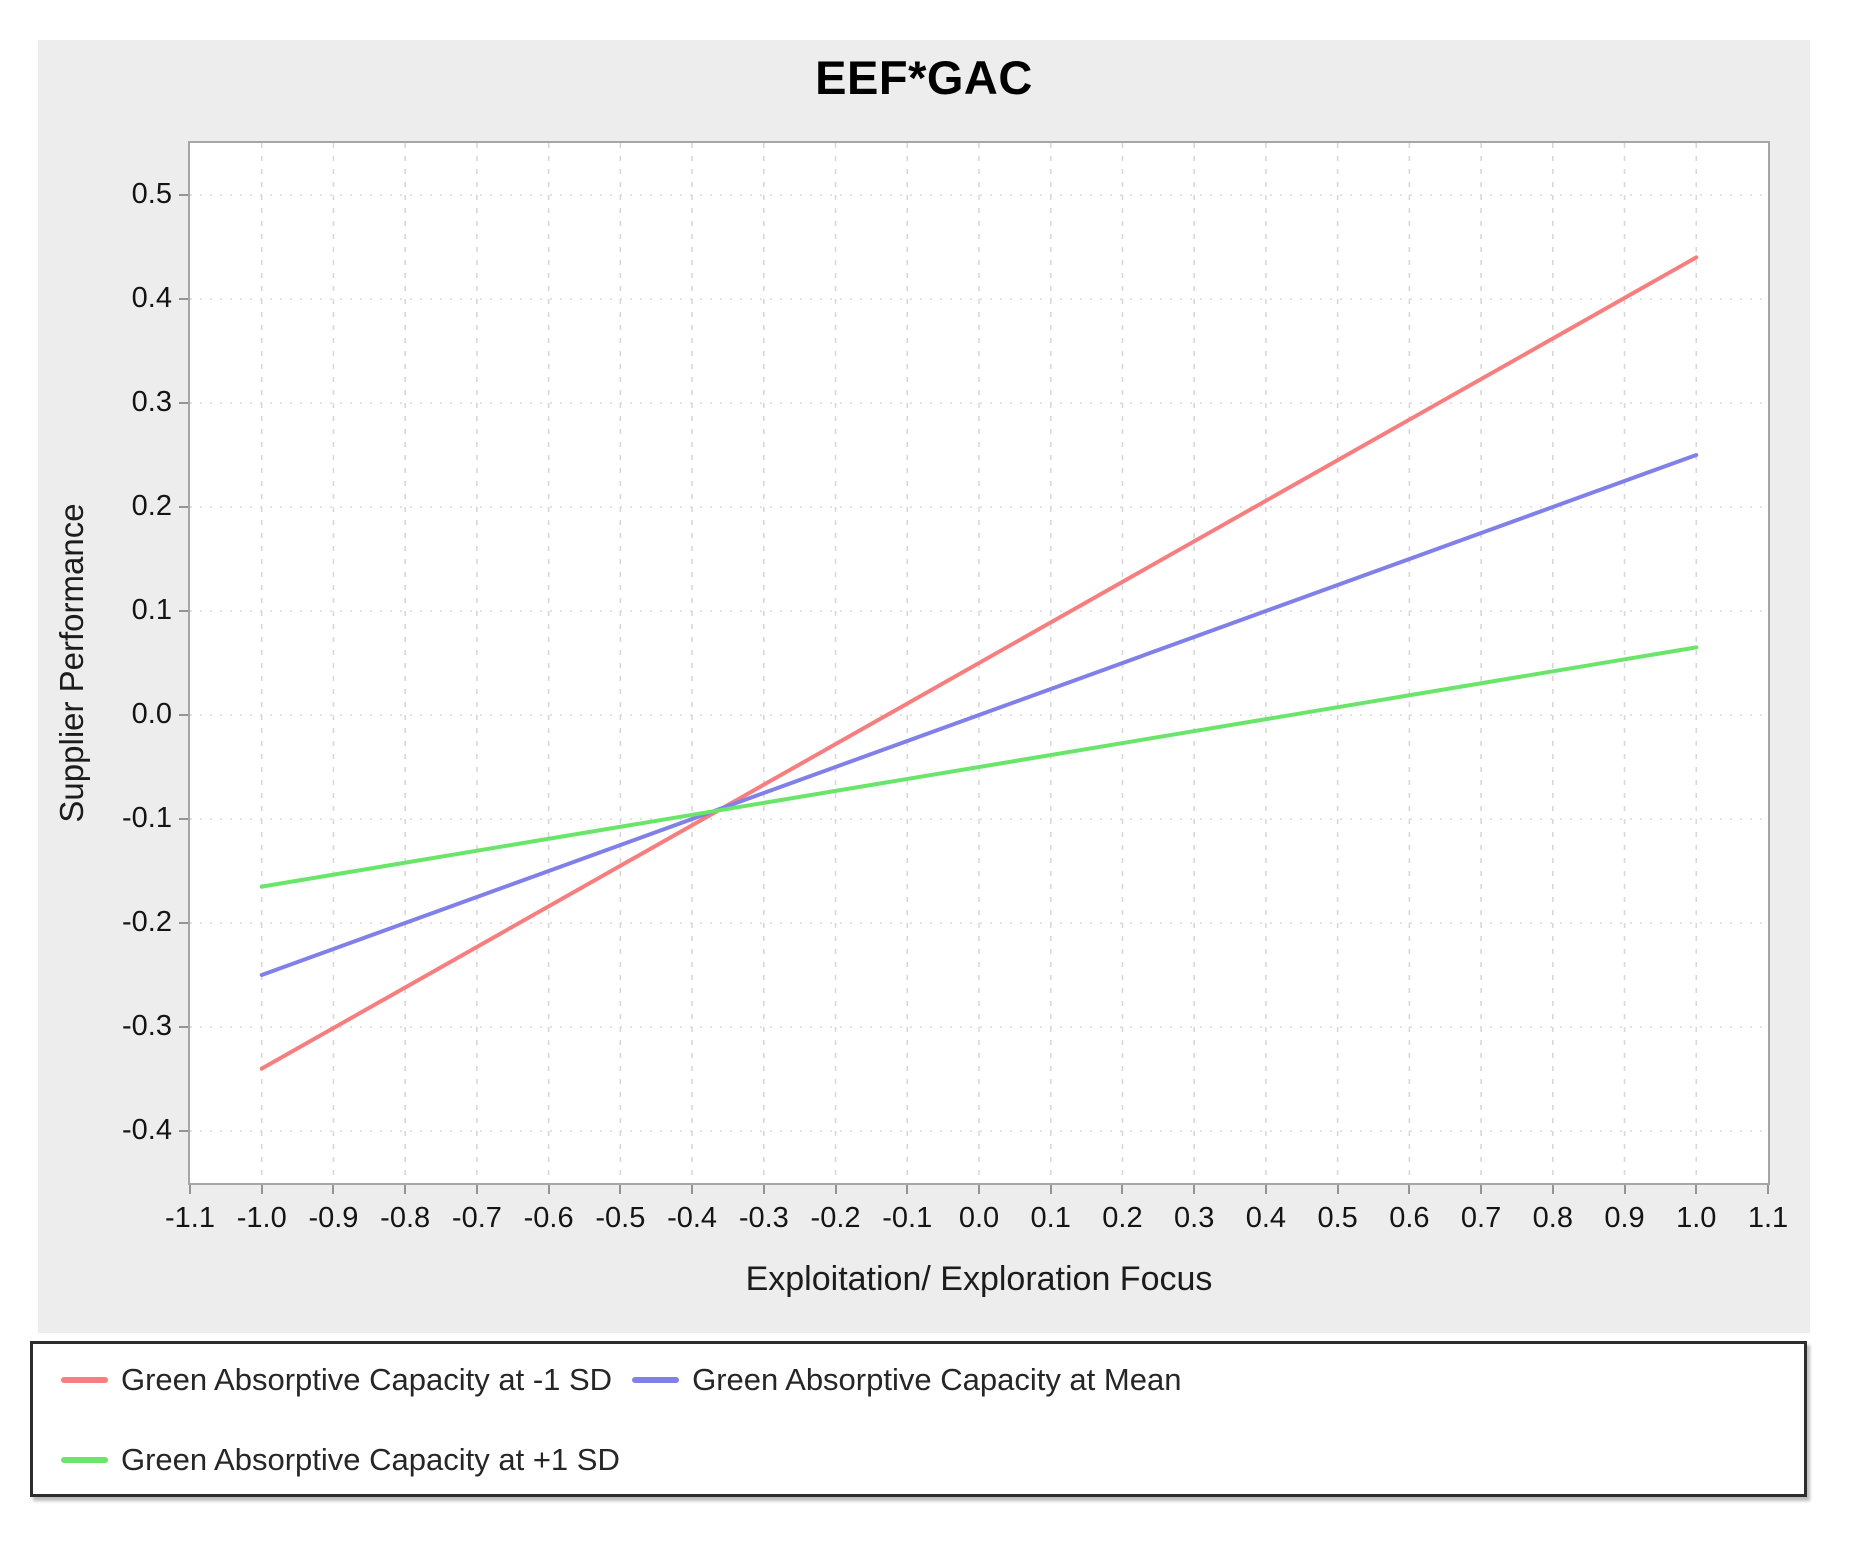 This screenshot has height=1544, width=1850. What do you see at coordinates (367, 1379) in the screenshot?
I see `legend-label: Green Absorptive Capacity at -1 SD` at bounding box center [367, 1379].